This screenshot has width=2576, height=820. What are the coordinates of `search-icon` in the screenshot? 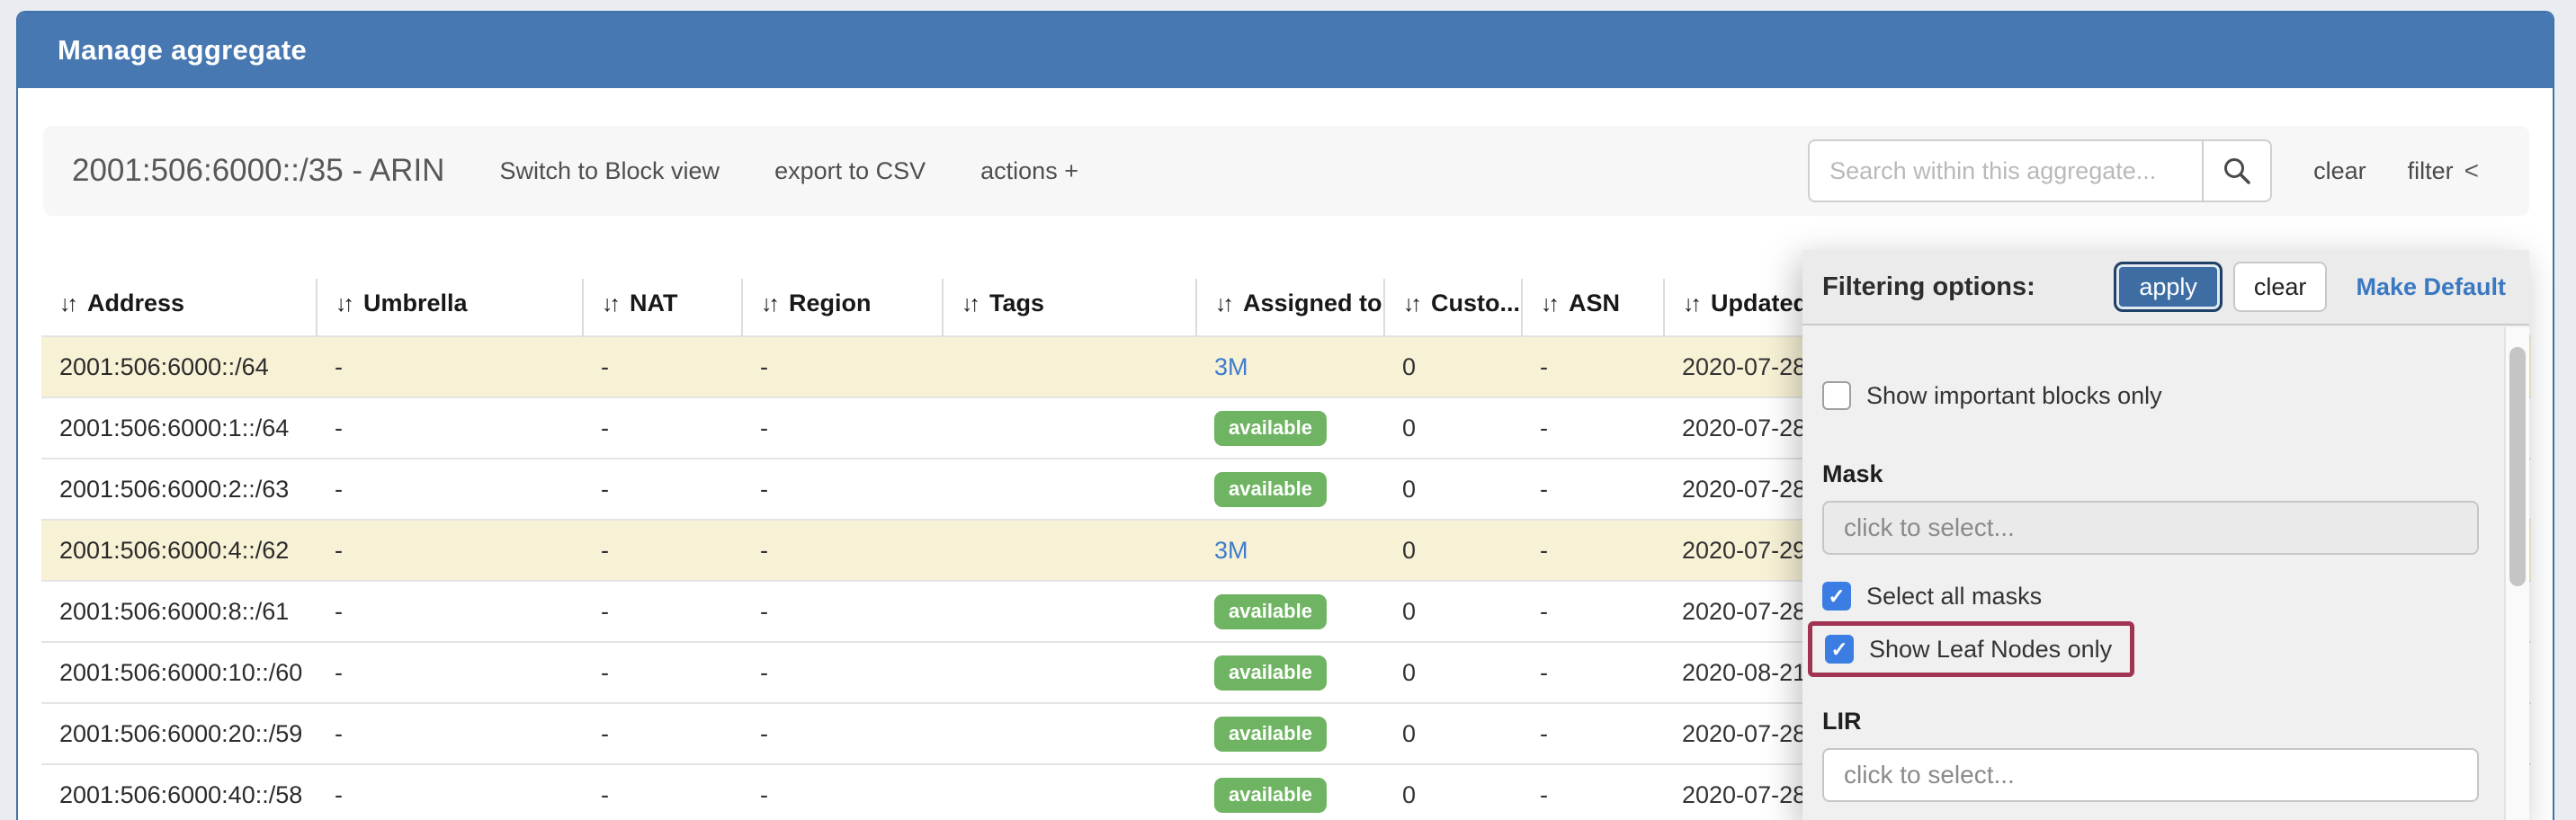 It's located at (2237, 171).